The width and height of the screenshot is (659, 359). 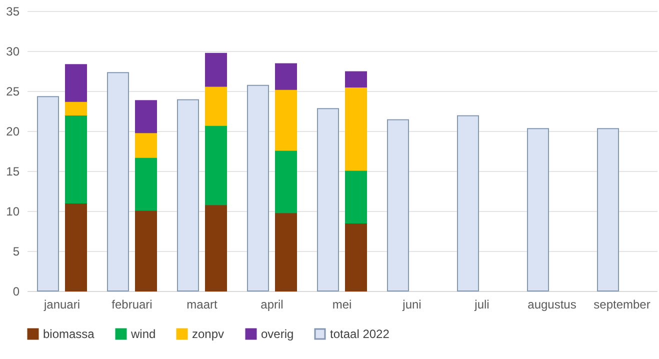 I want to click on legend-label: totaal 2022, so click(x=360, y=334).